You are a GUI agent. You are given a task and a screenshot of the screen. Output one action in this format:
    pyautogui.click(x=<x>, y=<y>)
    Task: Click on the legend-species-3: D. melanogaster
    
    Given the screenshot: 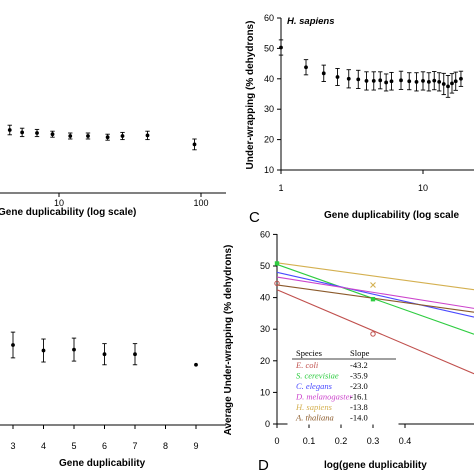 What is the action you would take?
    pyautogui.click(x=324, y=397)
    